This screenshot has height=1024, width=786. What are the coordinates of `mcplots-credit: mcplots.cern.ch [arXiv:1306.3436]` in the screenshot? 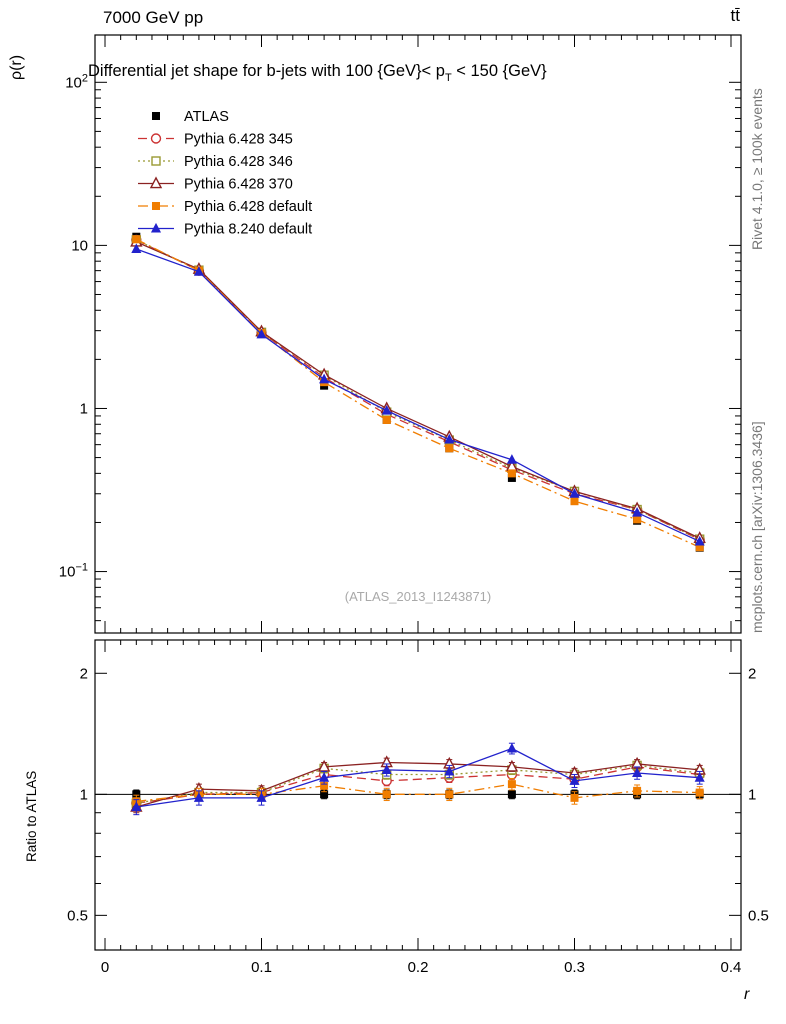 It's located at (757, 527).